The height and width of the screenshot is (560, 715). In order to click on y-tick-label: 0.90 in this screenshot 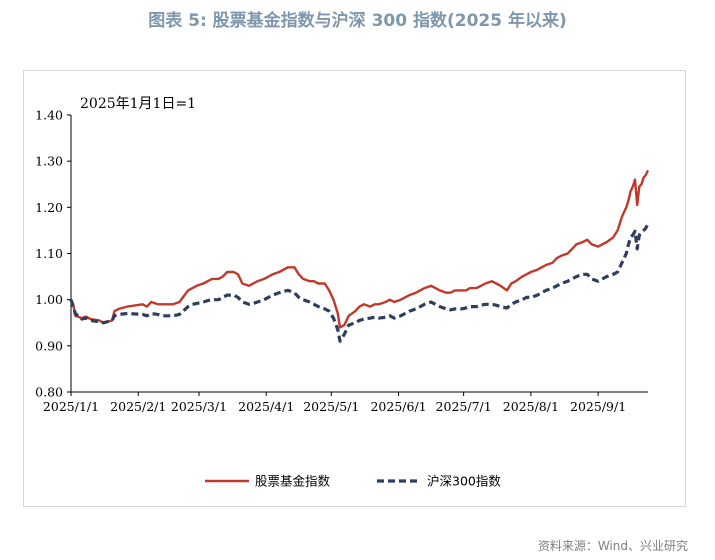, I will do `click(49, 345)`.